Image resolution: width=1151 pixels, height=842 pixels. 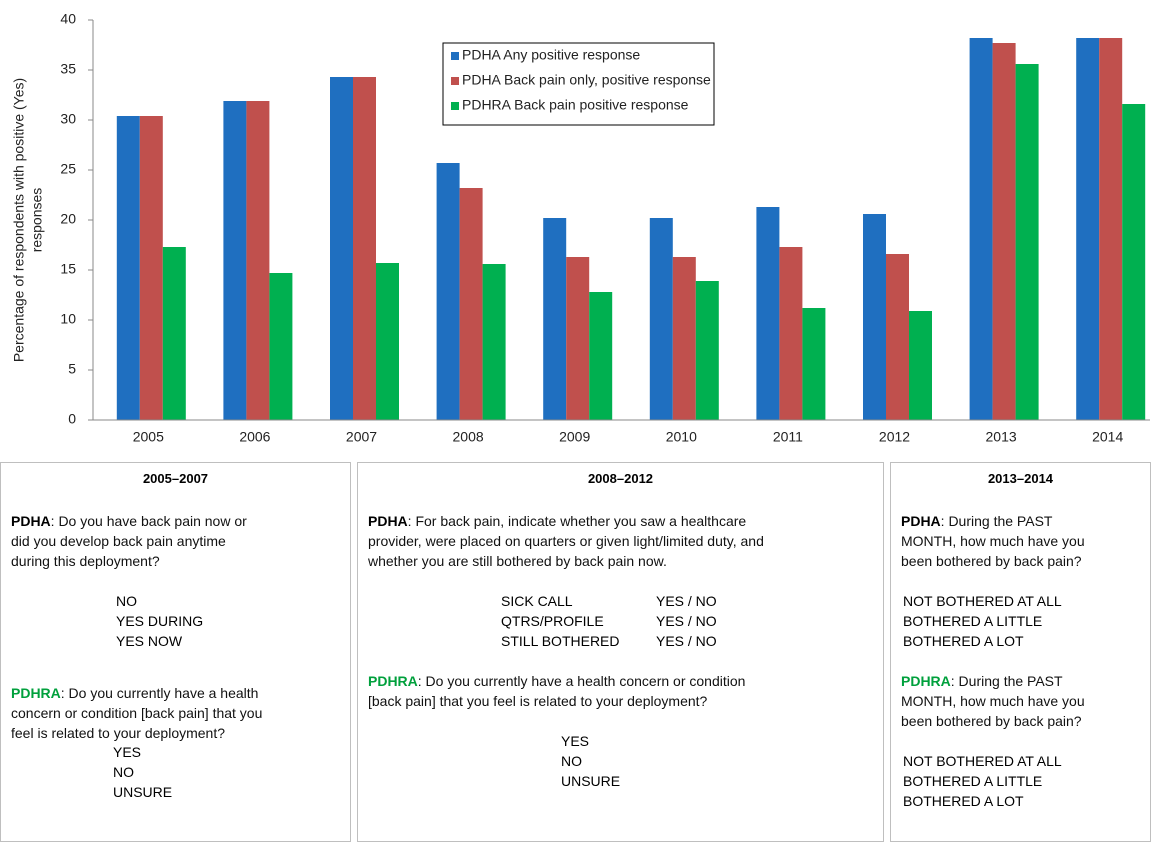 I want to click on y-tick-label: 20, so click(x=68, y=219).